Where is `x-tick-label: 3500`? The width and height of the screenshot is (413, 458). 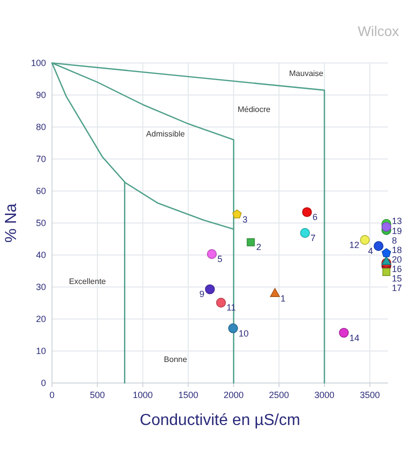
x-tick-label: 3500 is located at coordinates (370, 395).